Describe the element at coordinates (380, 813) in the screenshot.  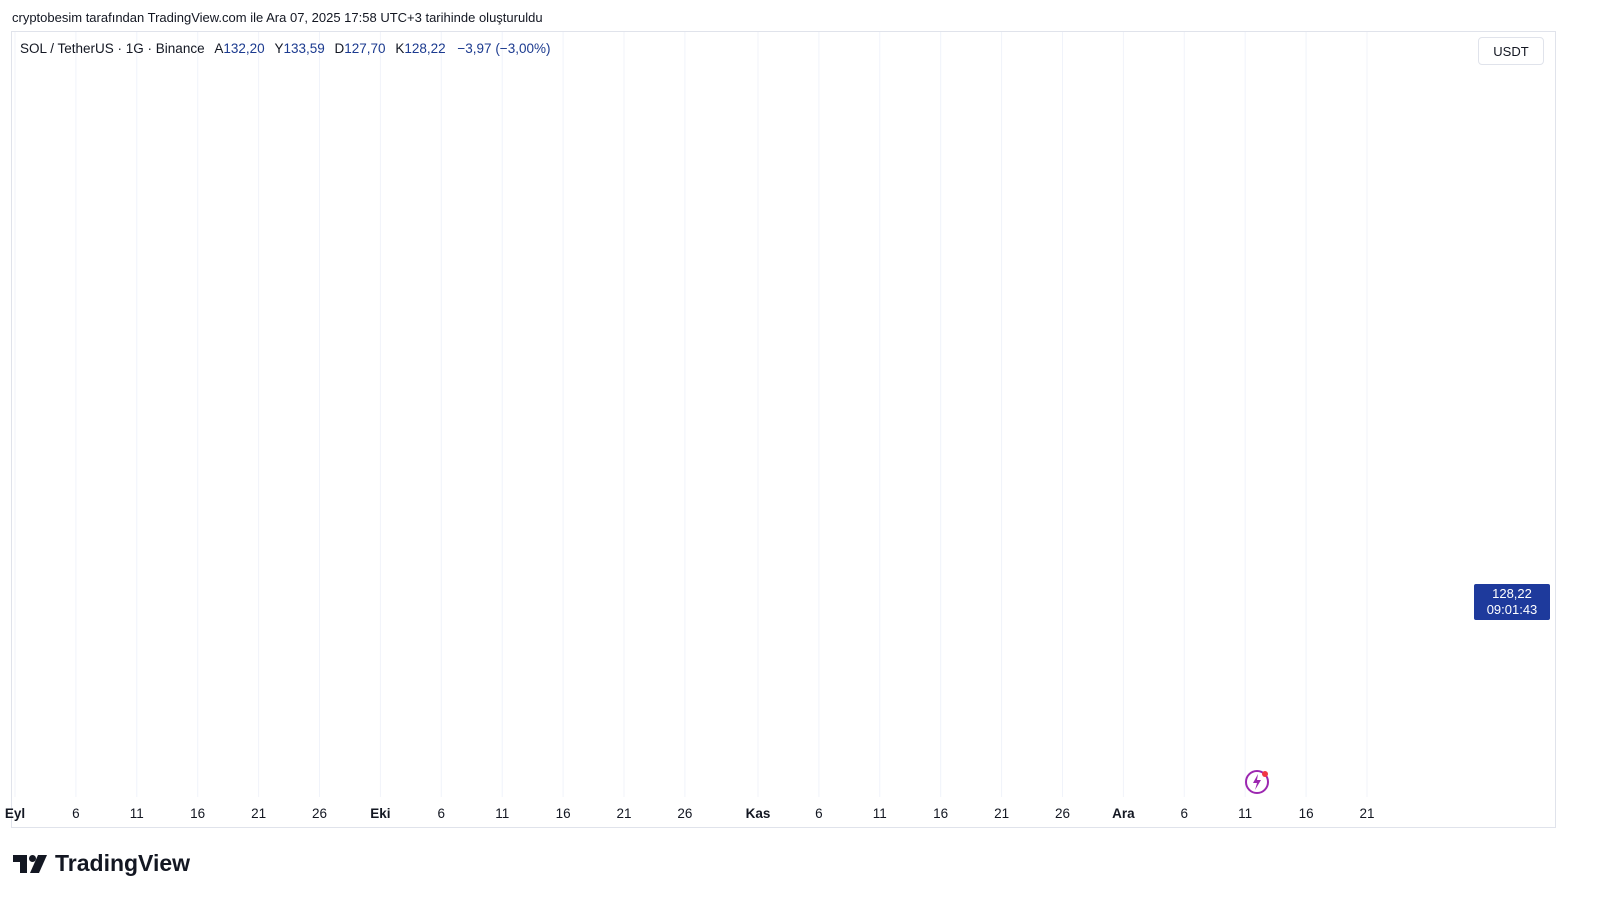
I see `time-tick-label: Eki` at that location.